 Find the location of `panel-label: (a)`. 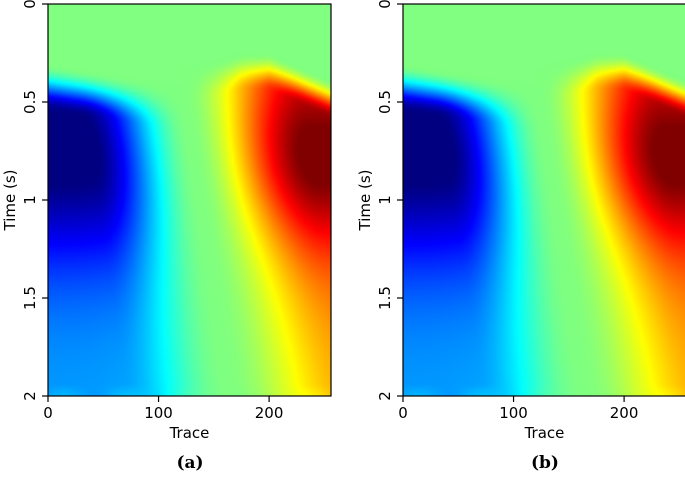

panel-label: (a) is located at coordinates (189, 463).